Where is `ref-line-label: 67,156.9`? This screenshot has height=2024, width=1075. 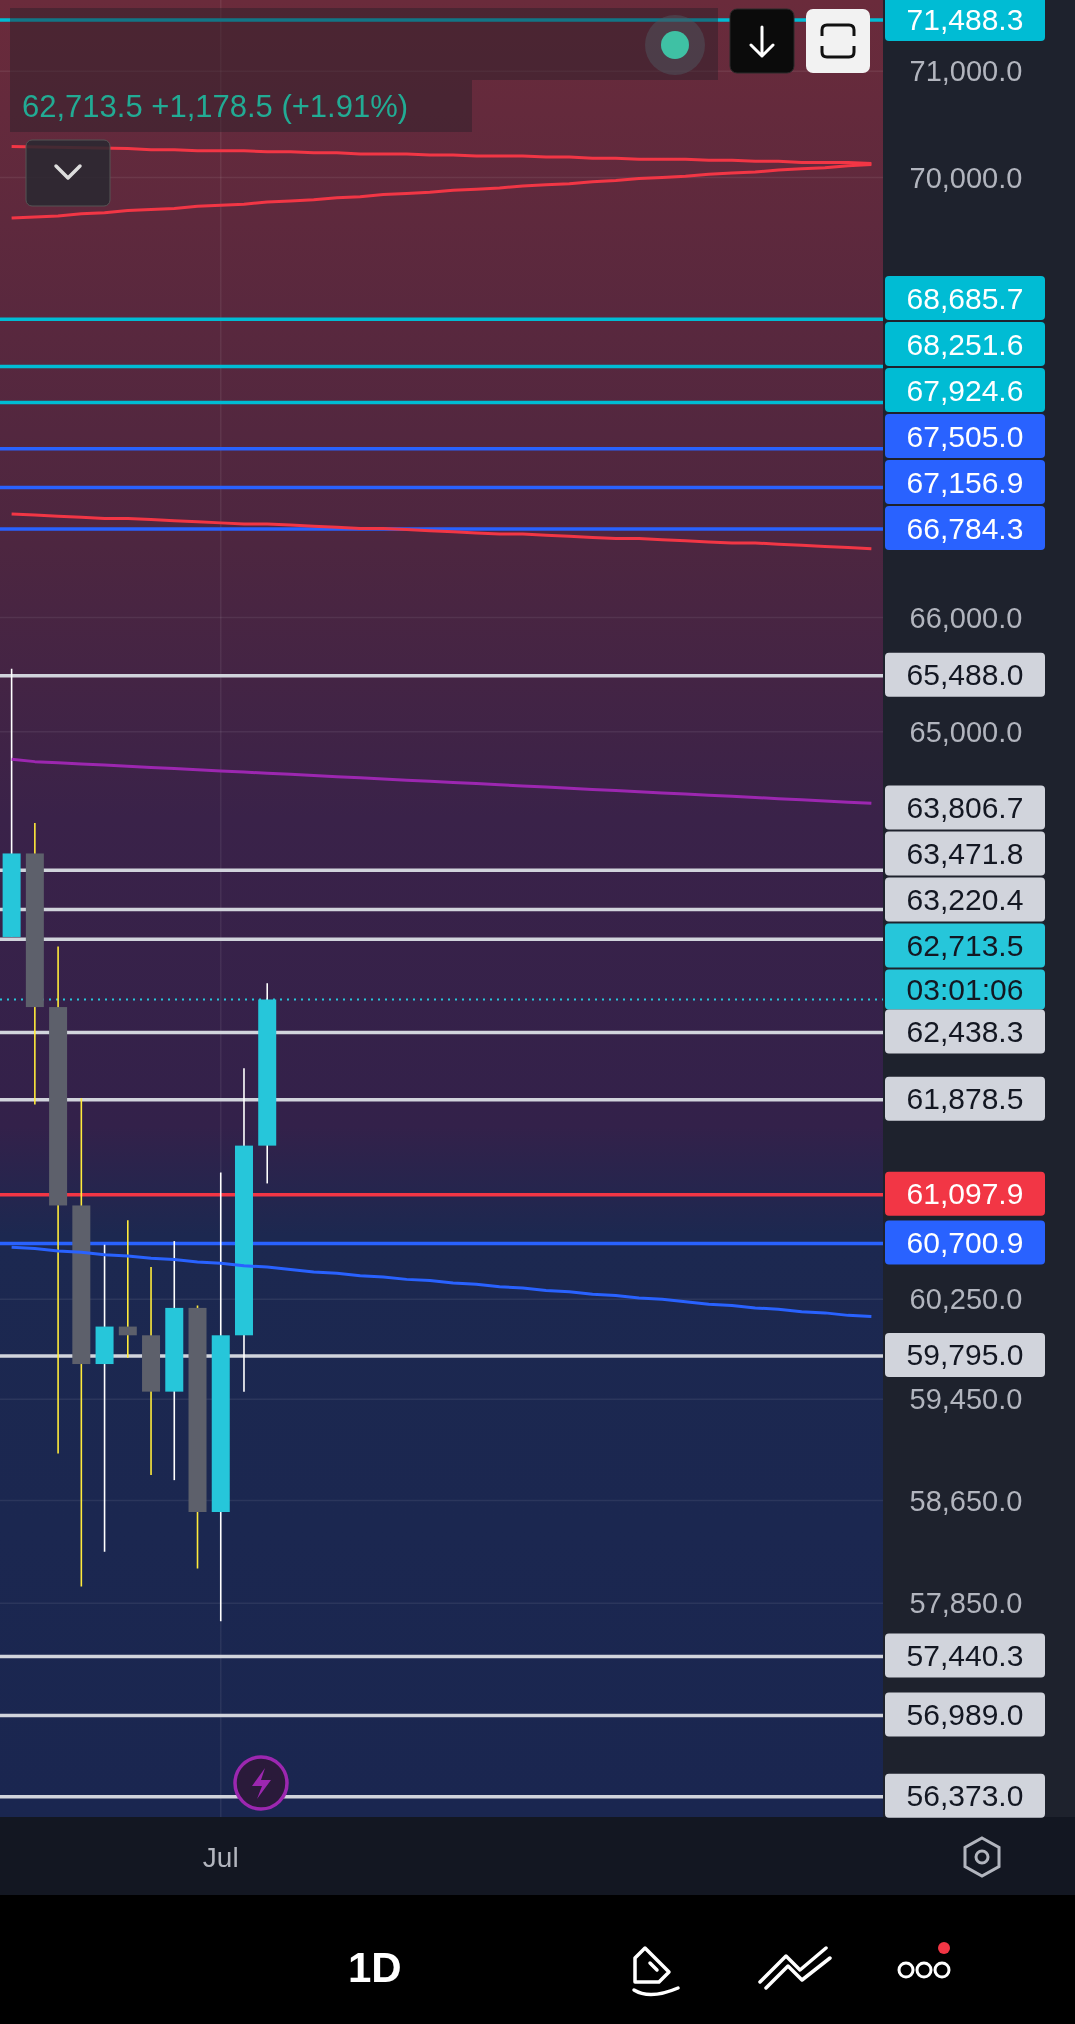
ref-line-label: 67,156.9 is located at coordinates (965, 482).